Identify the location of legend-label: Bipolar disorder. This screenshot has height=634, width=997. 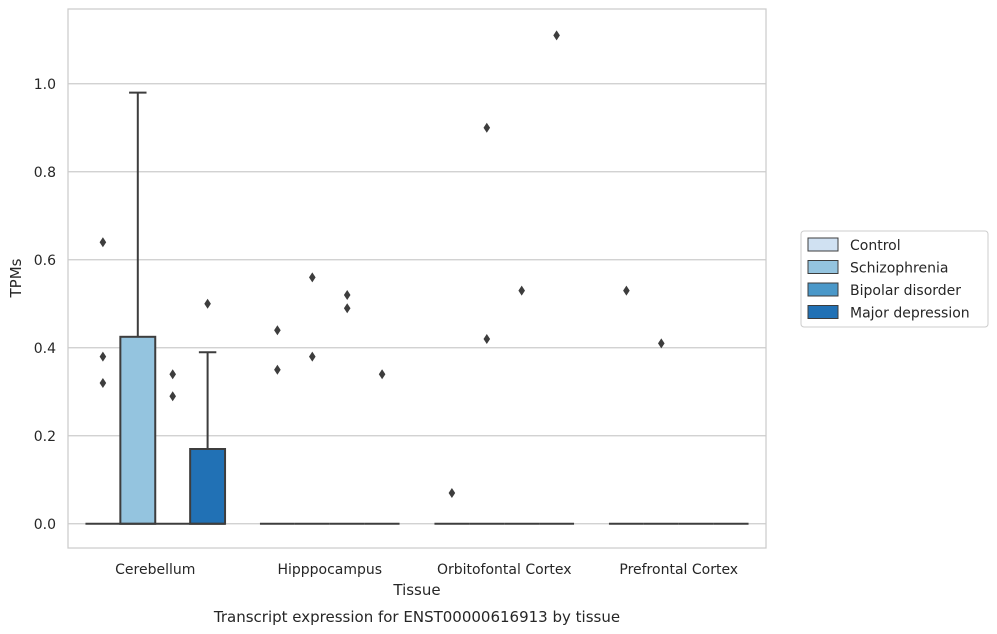
(905, 291).